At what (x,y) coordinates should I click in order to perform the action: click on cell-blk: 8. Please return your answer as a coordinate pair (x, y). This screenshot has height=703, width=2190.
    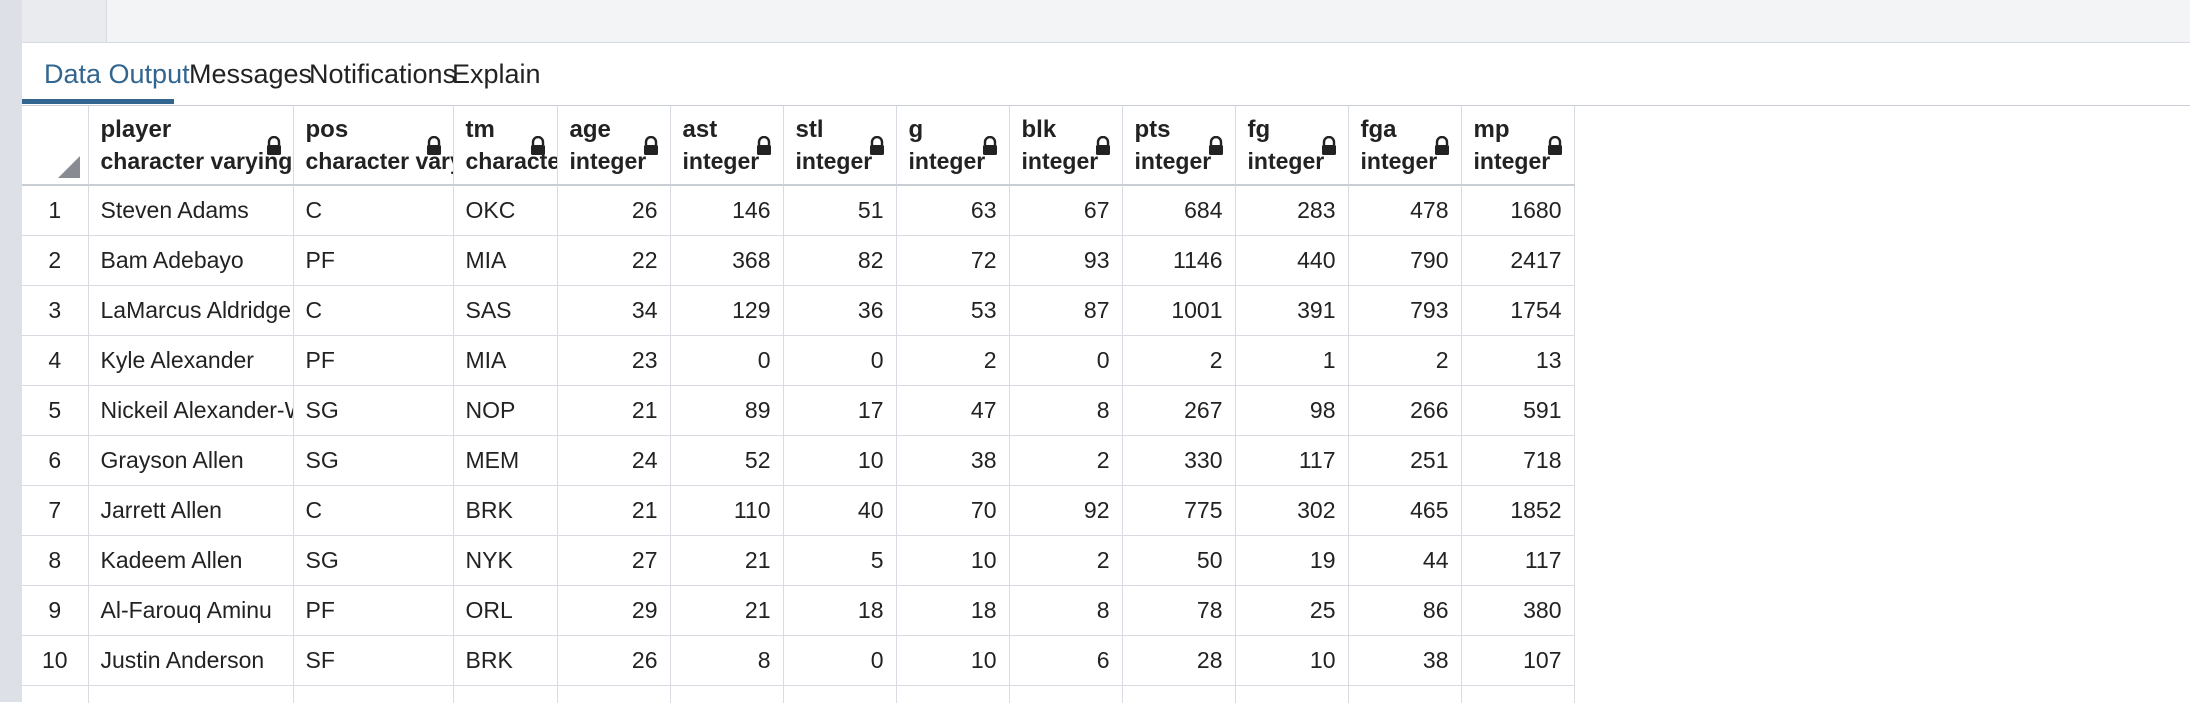
    Looking at the image, I should click on (1065, 611).